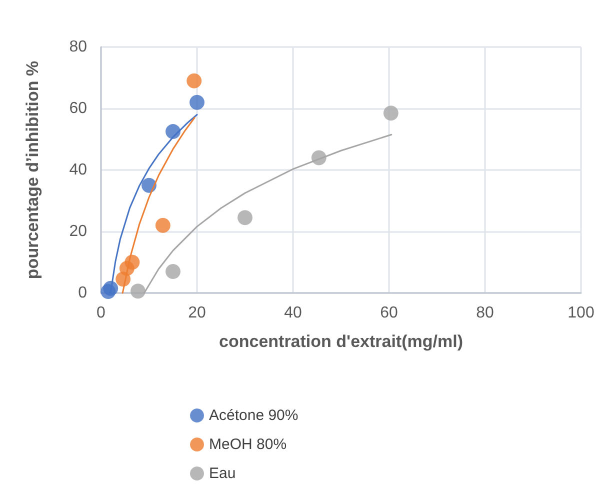 This screenshot has height=498, width=612. Describe the element at coordinates (78, 47) in the screenshot. I see `y-tick-label: 80` at that location.